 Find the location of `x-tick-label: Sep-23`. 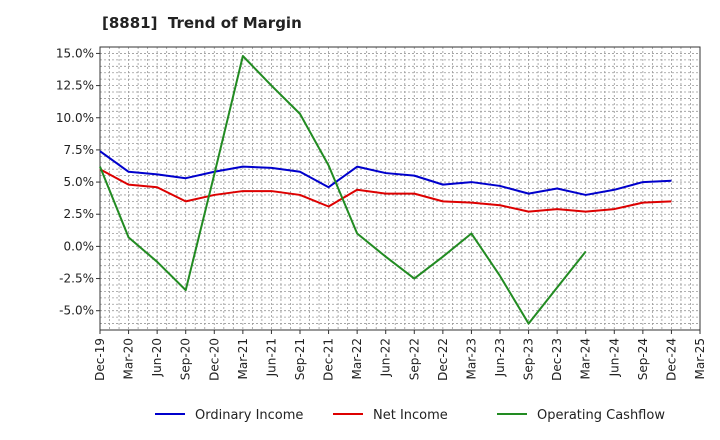

x-tick-label: Sep-23 is located at coordinates (529, 359).